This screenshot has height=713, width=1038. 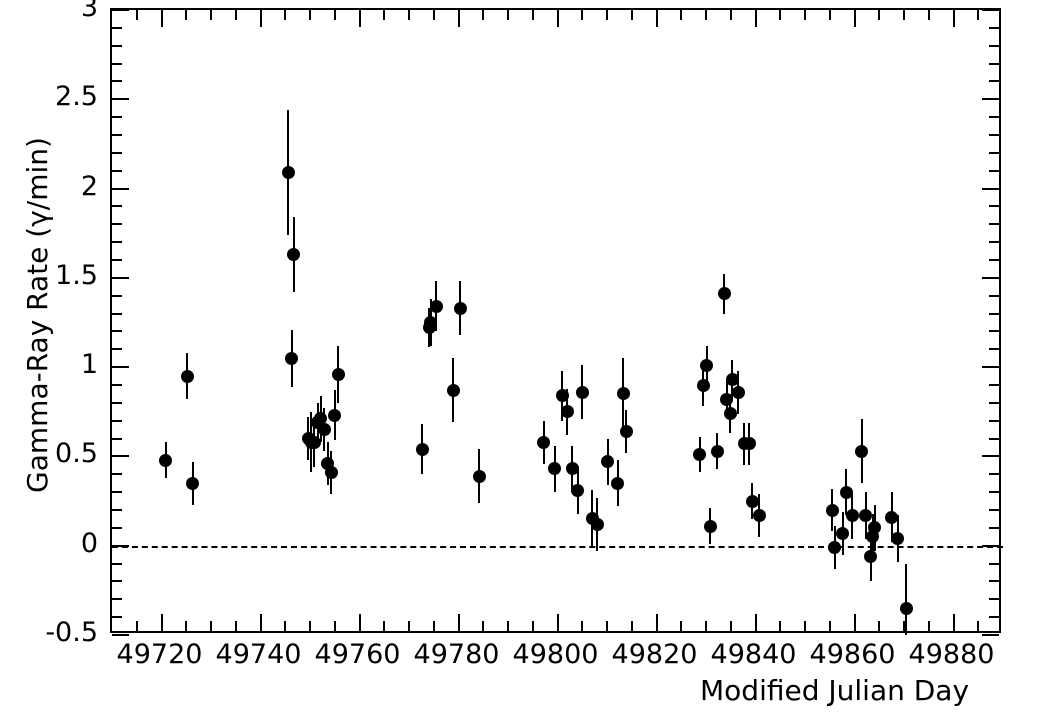 What do you see at coordinates (89, 365) in the screenshot?
I see `y-axis-tick-label: 1` at bounding box center [89, 365].